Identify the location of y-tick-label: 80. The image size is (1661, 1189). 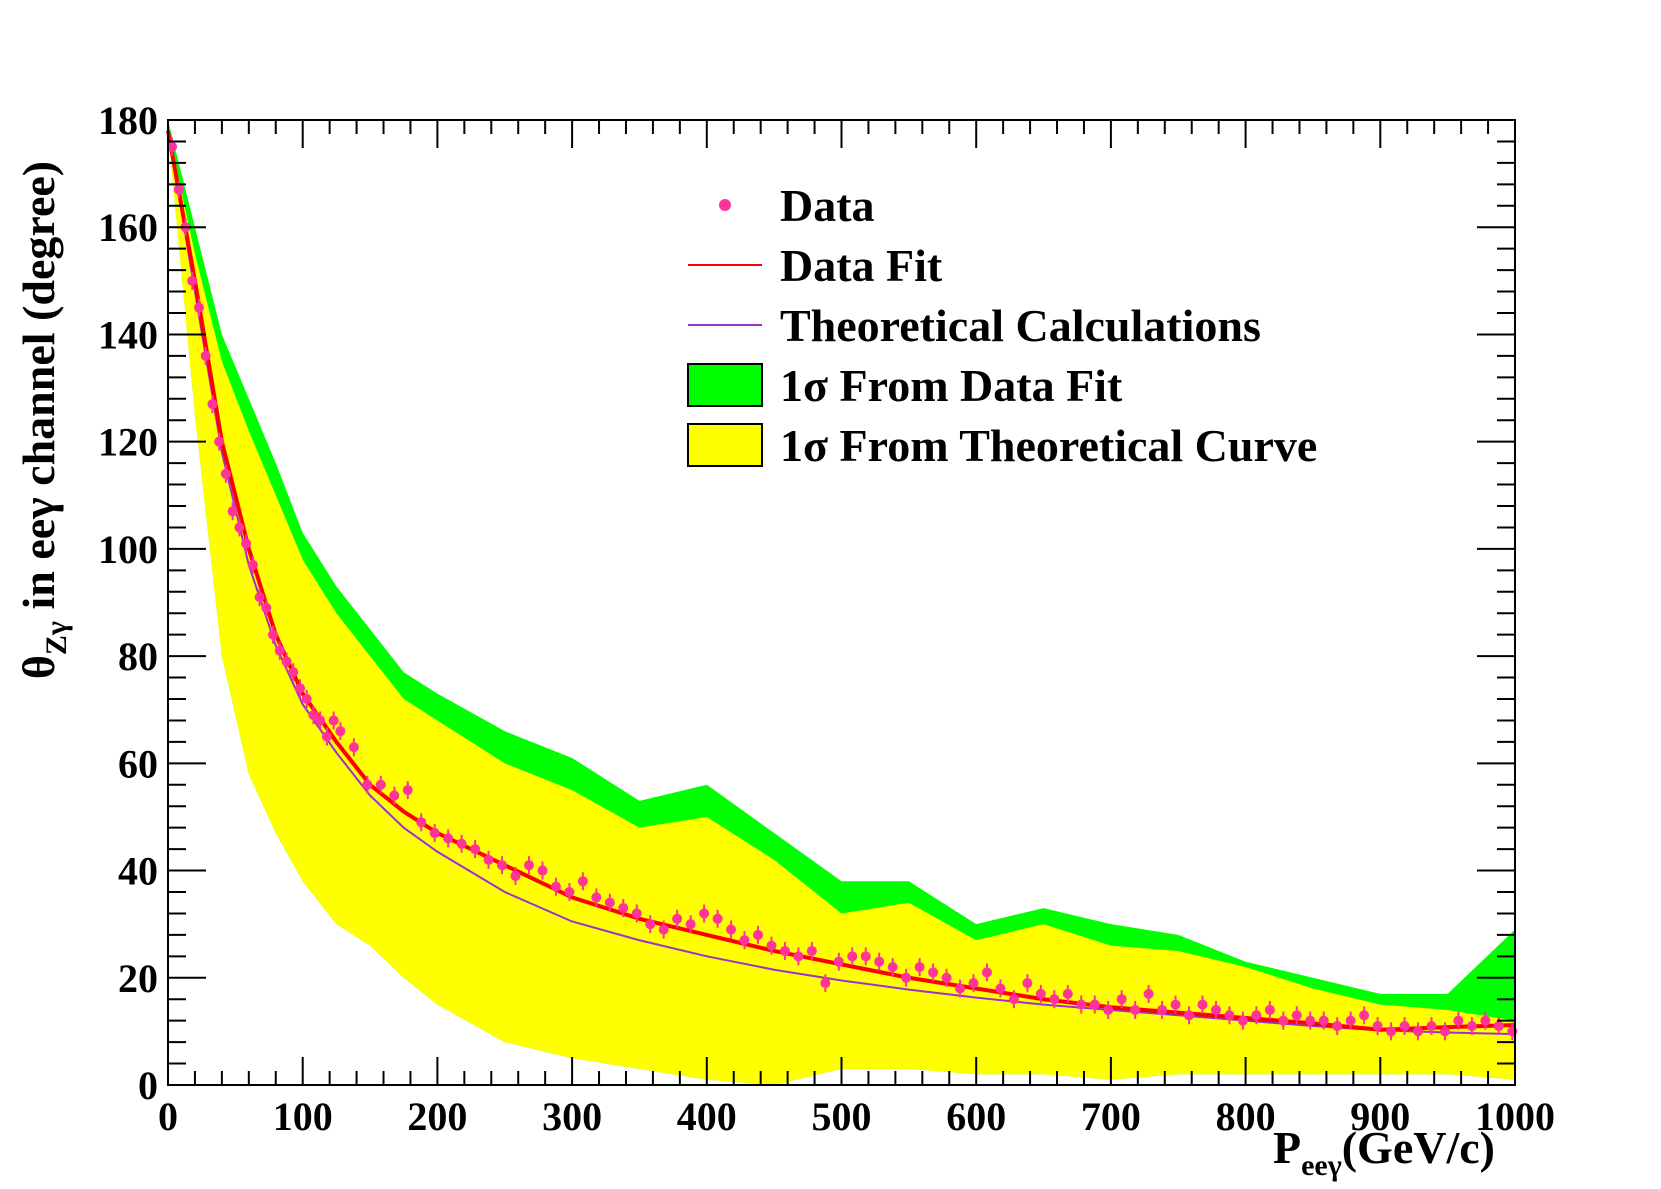
(138, 656).